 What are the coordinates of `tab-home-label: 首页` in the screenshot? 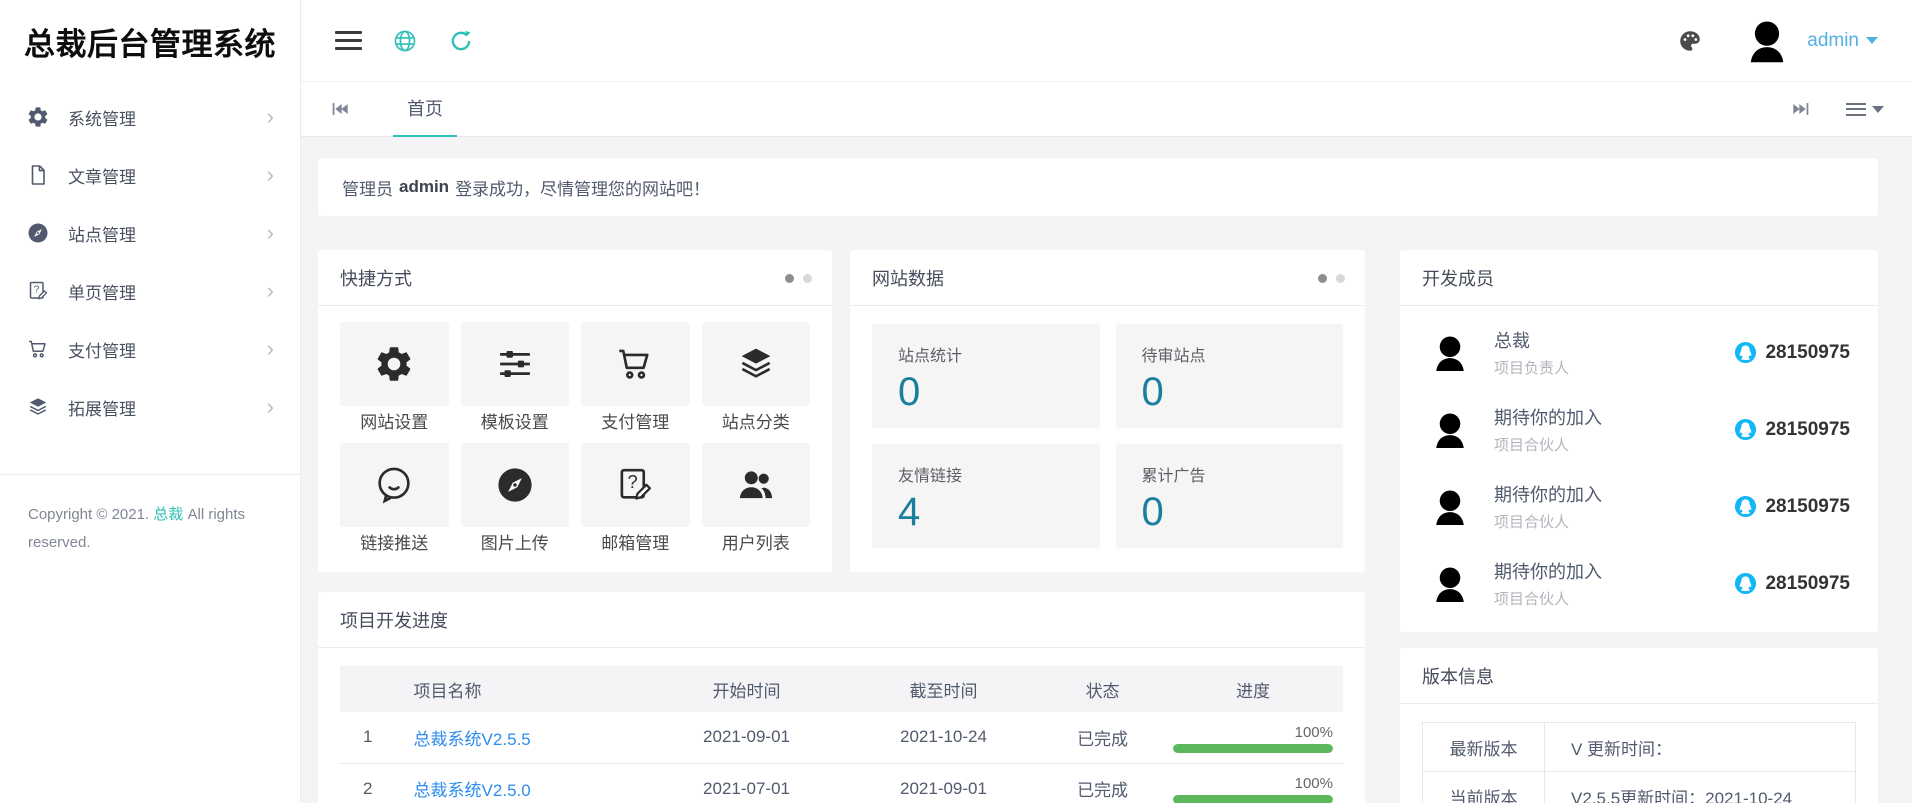 It's located at (425, 109).